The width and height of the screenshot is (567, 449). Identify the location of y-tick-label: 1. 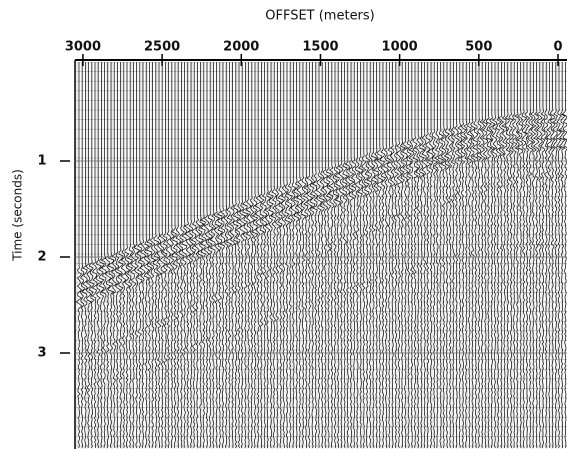
(41, 161).